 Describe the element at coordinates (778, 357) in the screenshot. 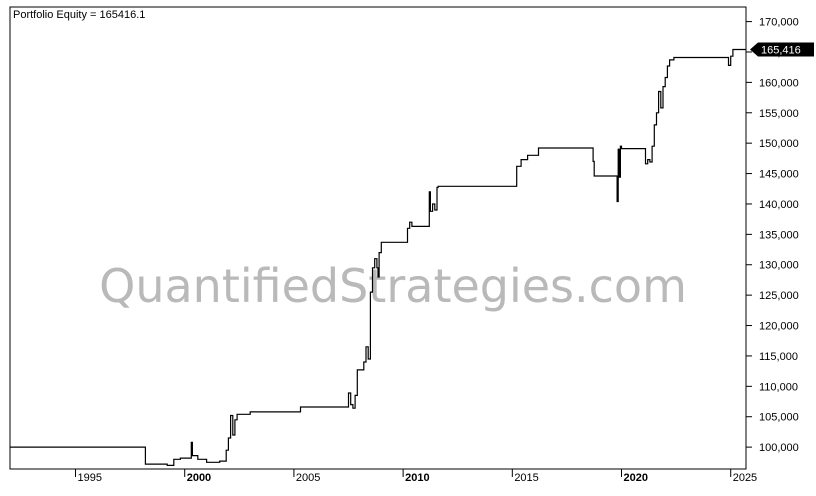

I see `y-tick-label: 115,000` at that location.